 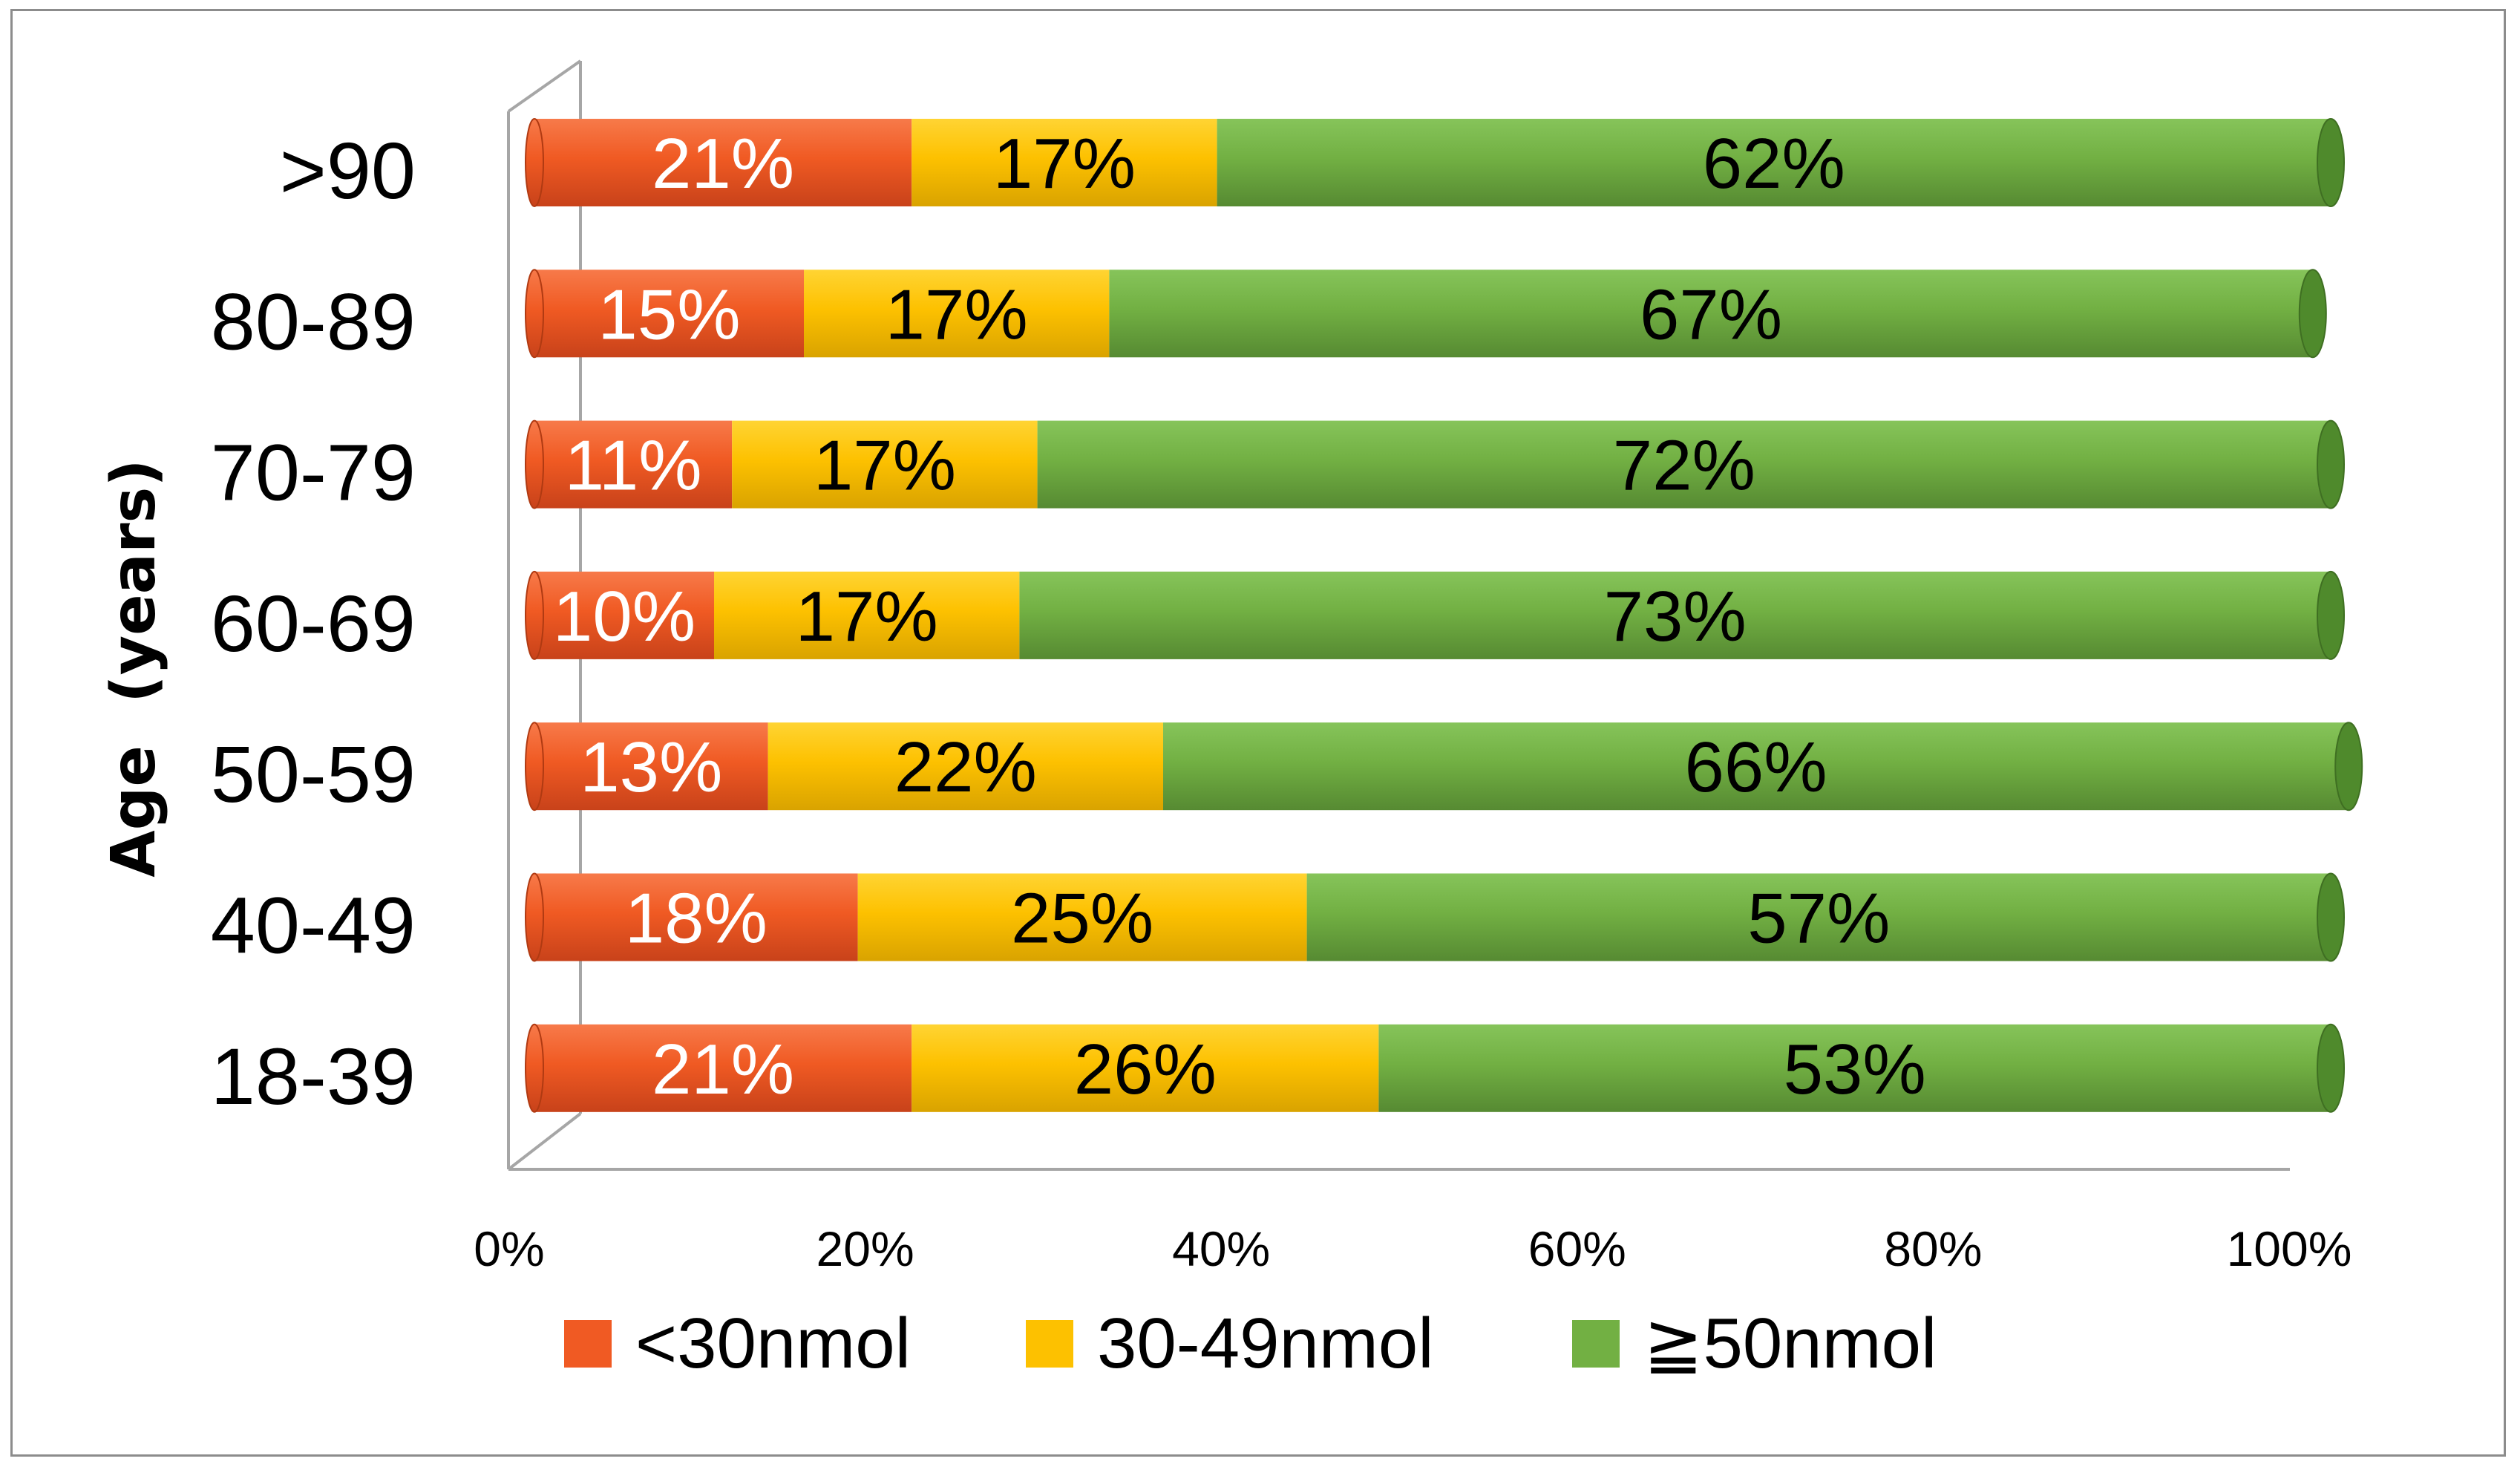 I want to click on data-label: 62%, so click(x=1774, y=163).